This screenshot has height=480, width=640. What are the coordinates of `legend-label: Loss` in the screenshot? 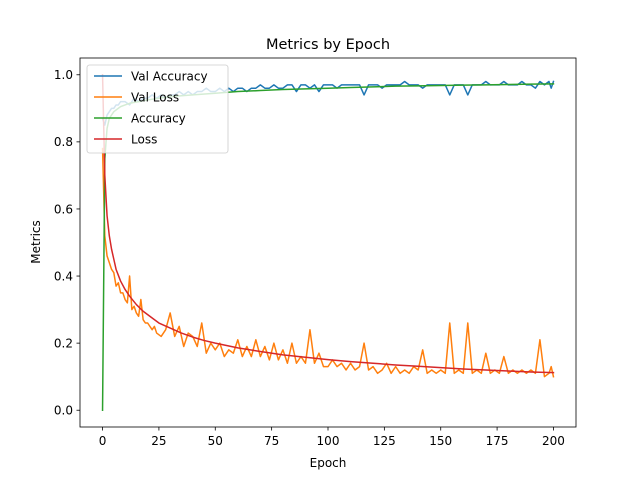 It's located at (144, 139).